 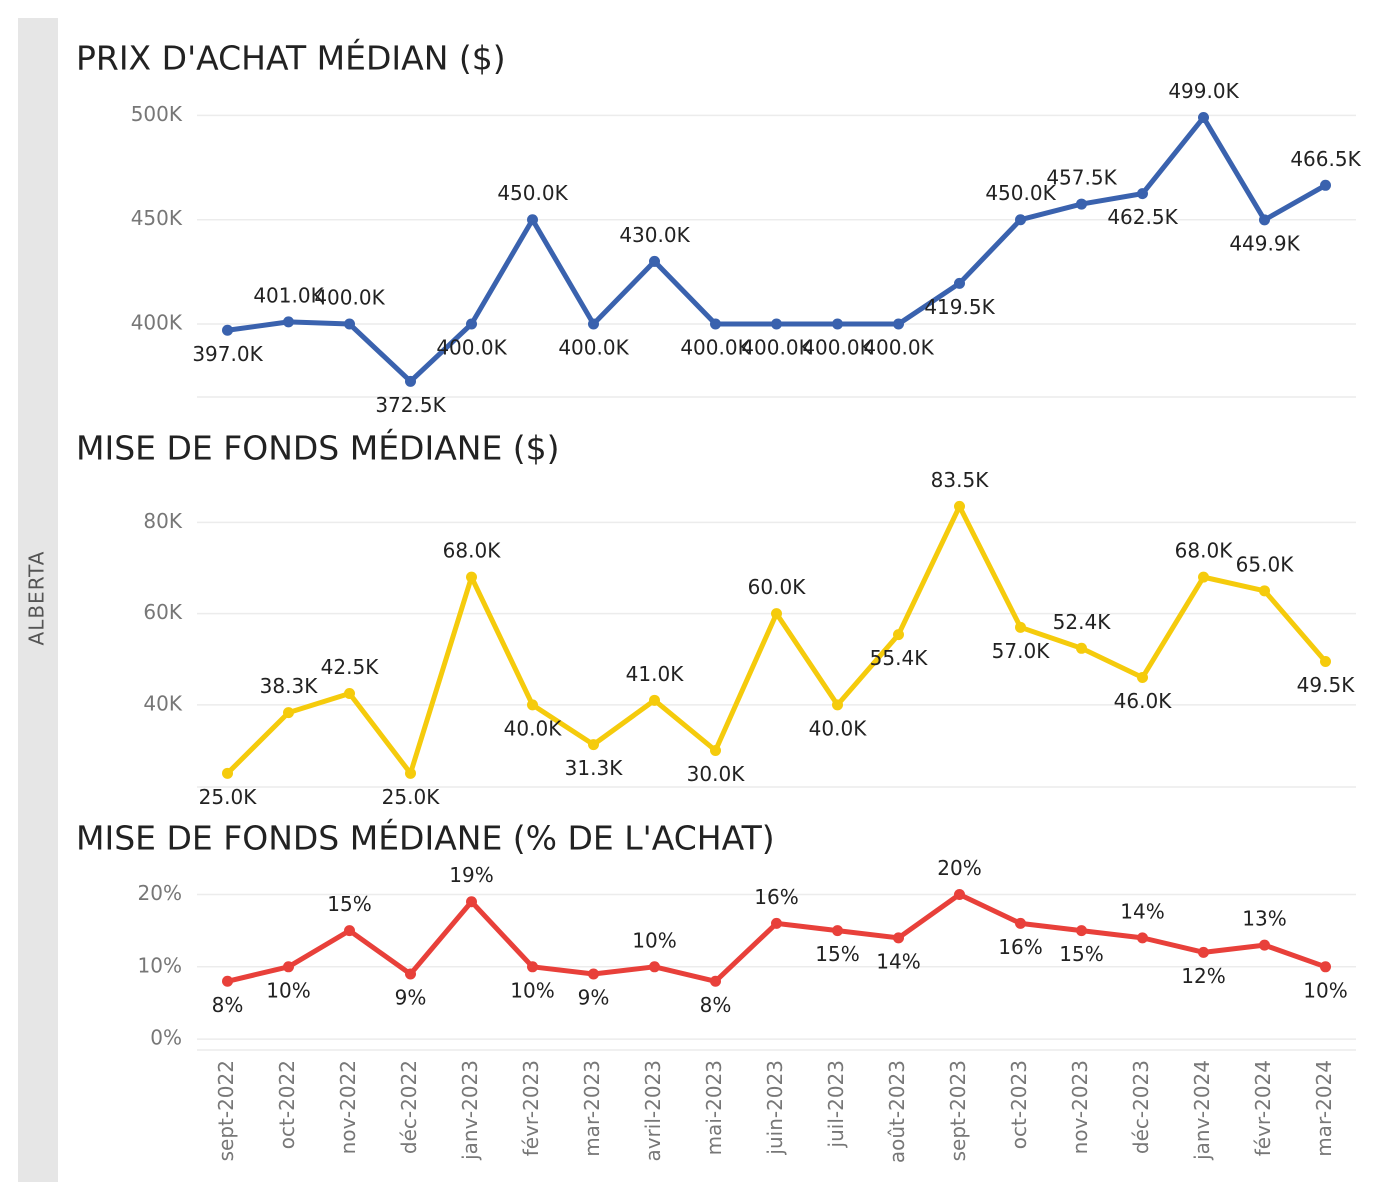 What do you see at coordinates (226, 1110) in the screenshot?
I see `x-tick-label: sept-2022` at bounding box center [226, 1110].